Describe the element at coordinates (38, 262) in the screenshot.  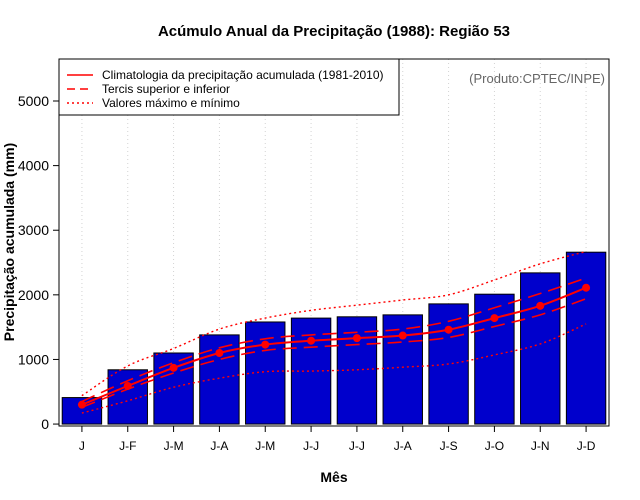
I see `y-axis: 0 1000 2000 3000 4000 5000` at that location.